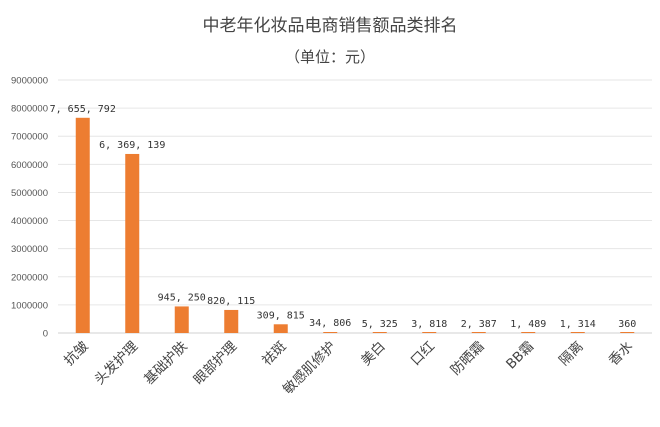  What do you see at coordinates (29, 305) in the screenshot?
I see `y-tick-label: 1000000` at bounding box center [29, 305].